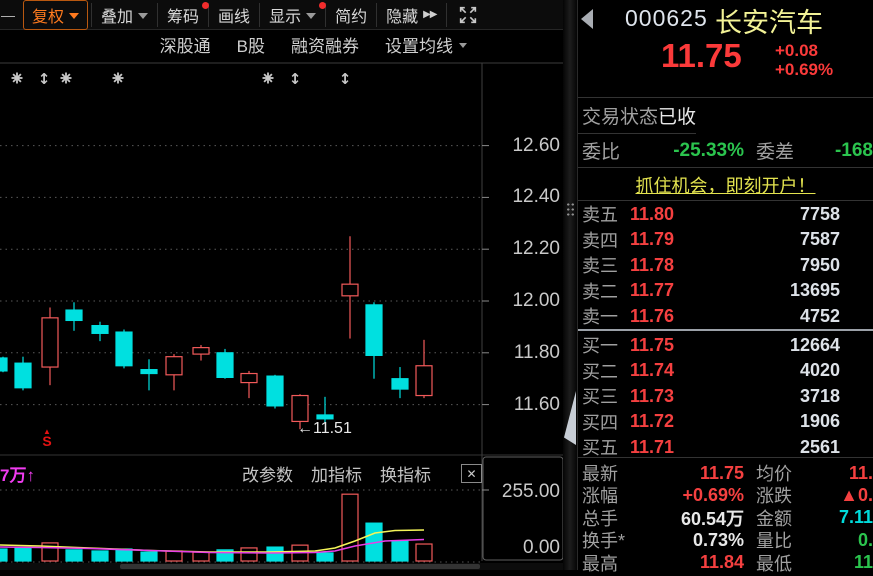 The height and width of the screenshot is (576, 873). I want to click on bid-level-label: 买一, so click(600, 346).